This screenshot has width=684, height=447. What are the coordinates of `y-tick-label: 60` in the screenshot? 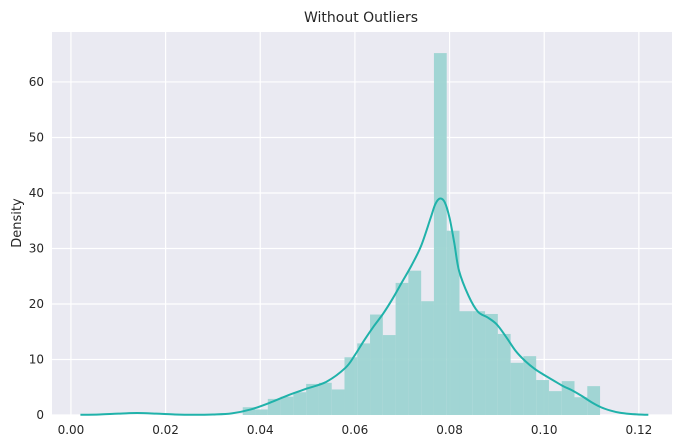 It's located at (36, 82).